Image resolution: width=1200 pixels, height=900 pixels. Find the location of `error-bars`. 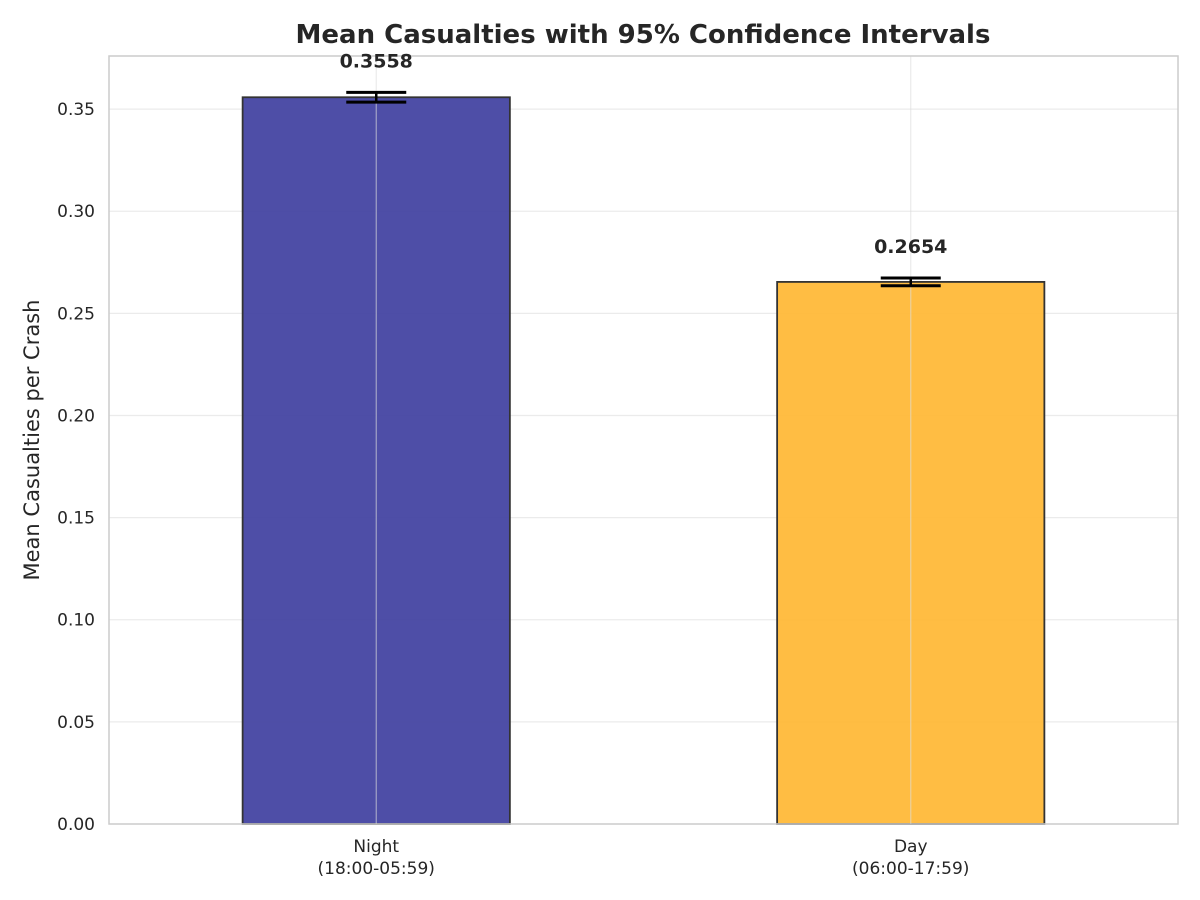

error-bars is located at coordinates (643, 189).